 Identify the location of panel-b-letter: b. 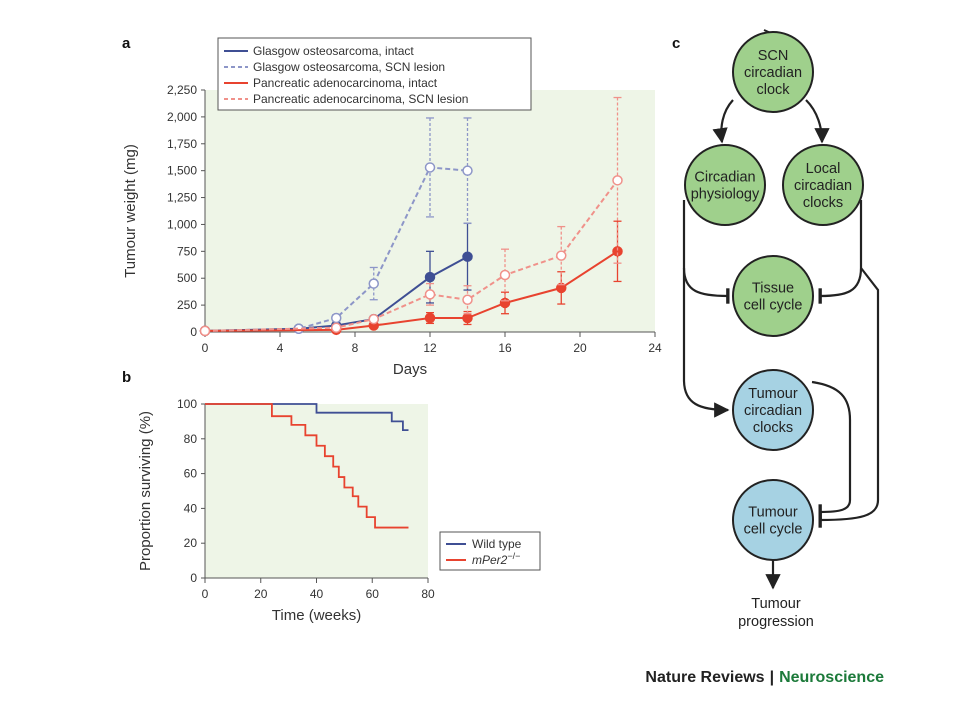
(126, 377).